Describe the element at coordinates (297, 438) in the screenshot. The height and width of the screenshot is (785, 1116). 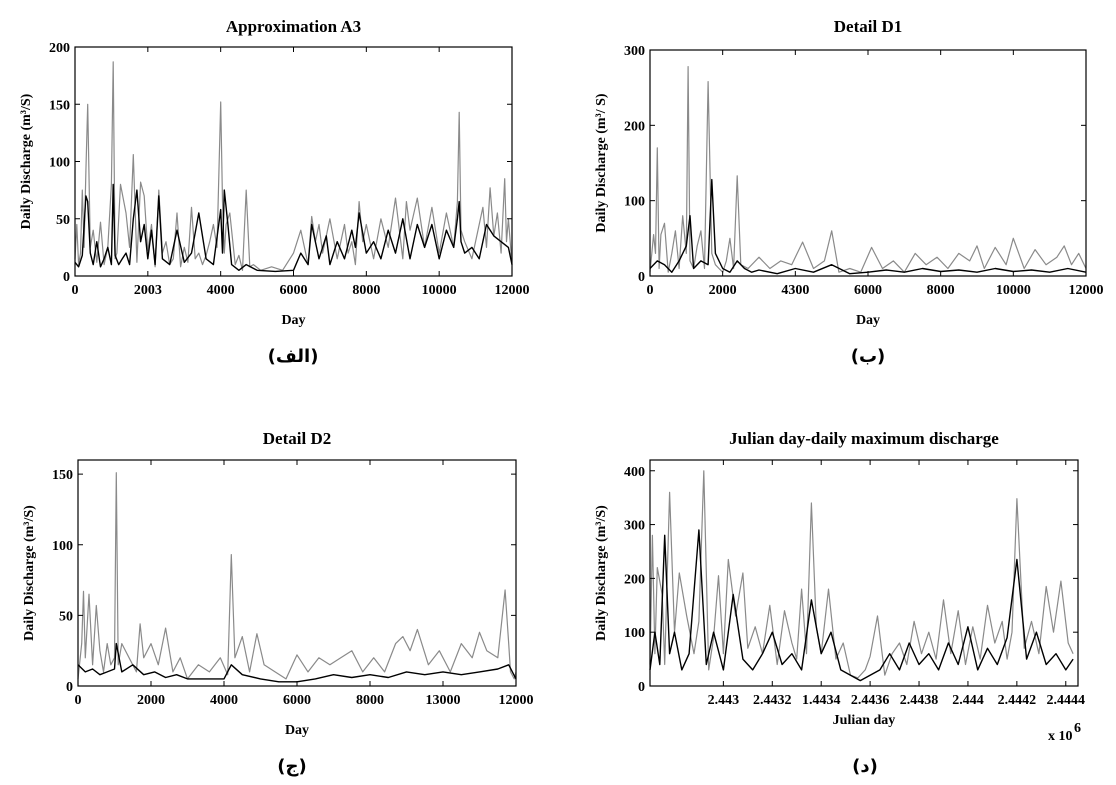
I see `chart-title: Detail D2` at that location.